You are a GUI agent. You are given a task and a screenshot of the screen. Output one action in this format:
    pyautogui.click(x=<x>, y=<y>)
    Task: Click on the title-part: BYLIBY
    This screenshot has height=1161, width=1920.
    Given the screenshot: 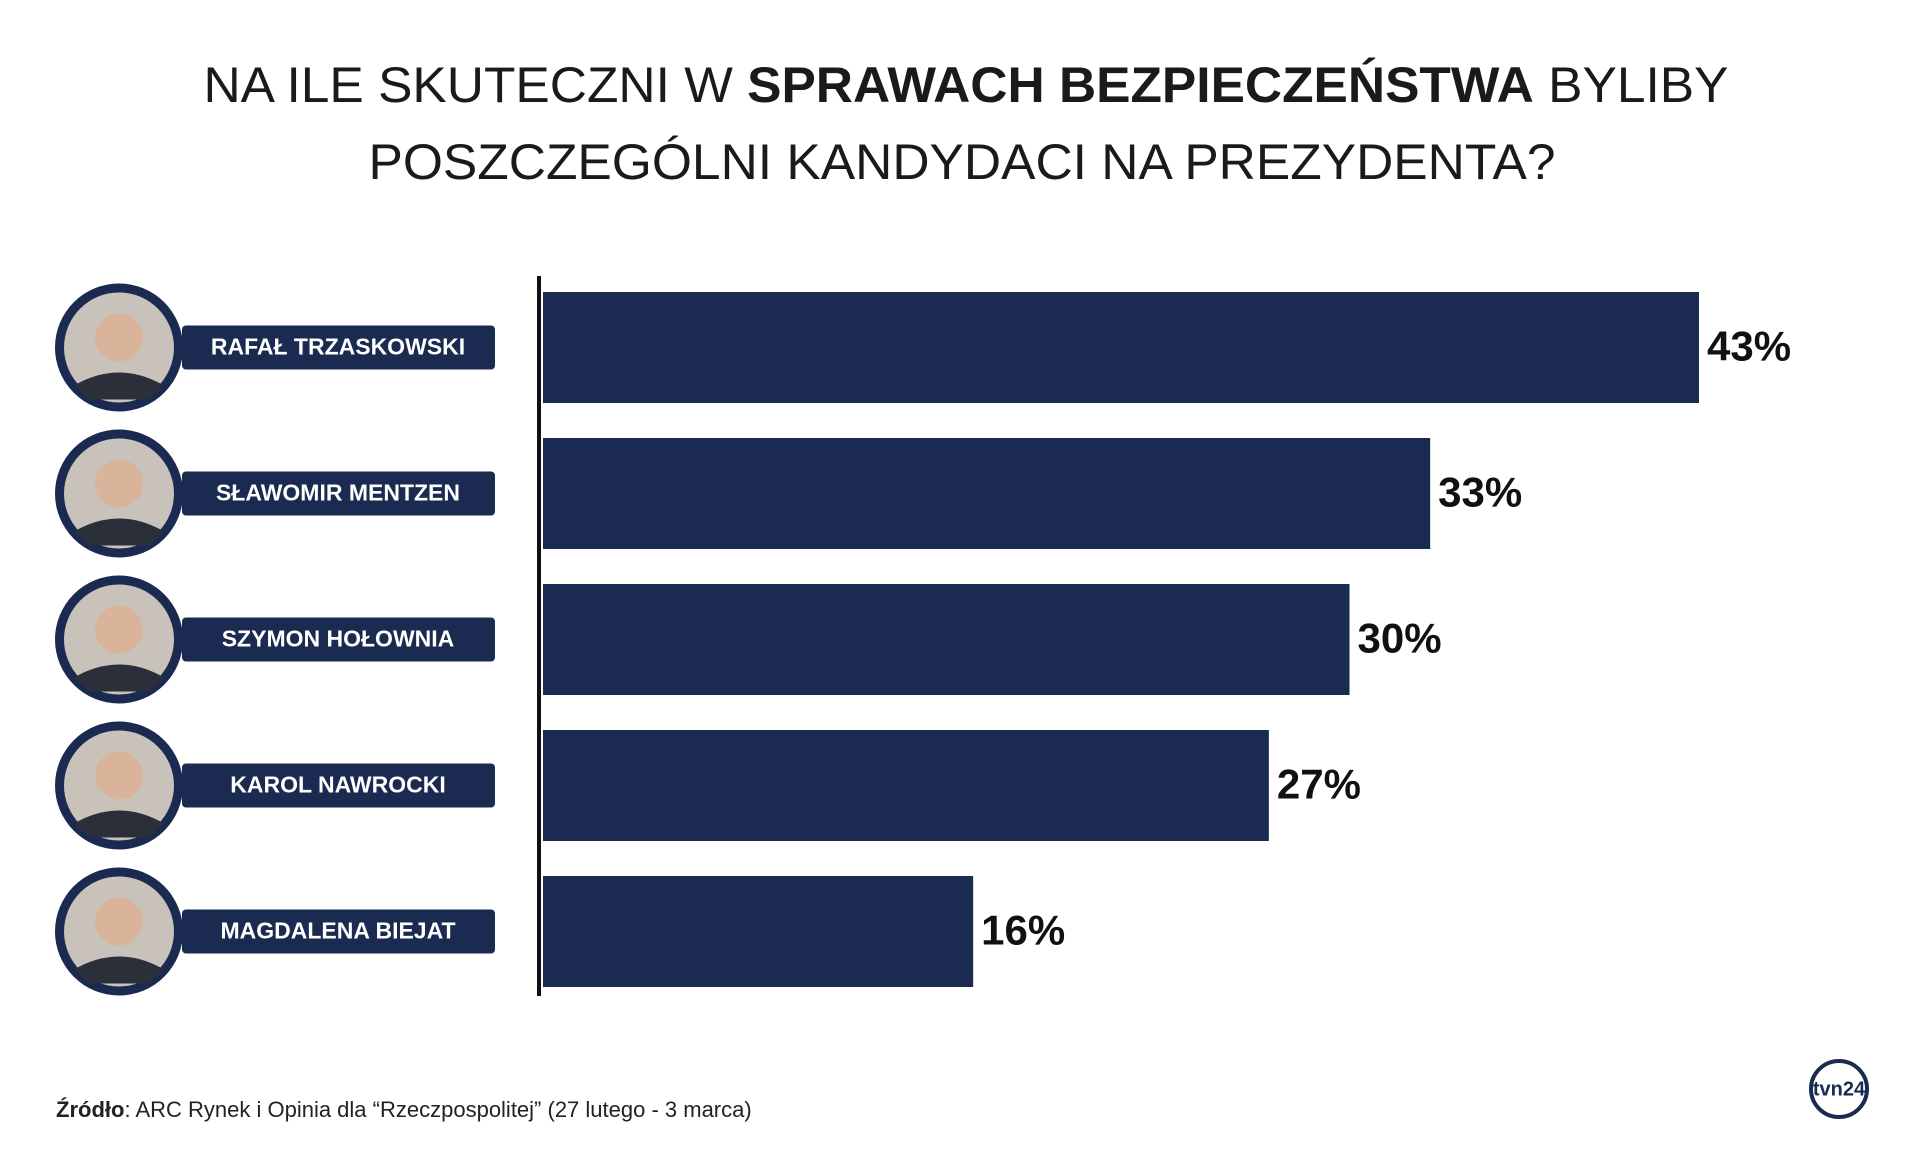 What is the action you would take?
    pyautogui.click(x=1638, y=85)
    